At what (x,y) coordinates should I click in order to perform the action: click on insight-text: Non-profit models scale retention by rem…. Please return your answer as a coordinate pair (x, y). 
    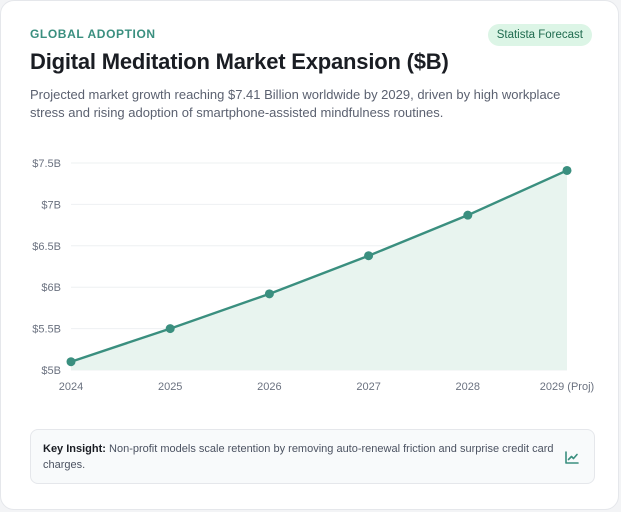
    Looking at the image, I should click on (298, 457).